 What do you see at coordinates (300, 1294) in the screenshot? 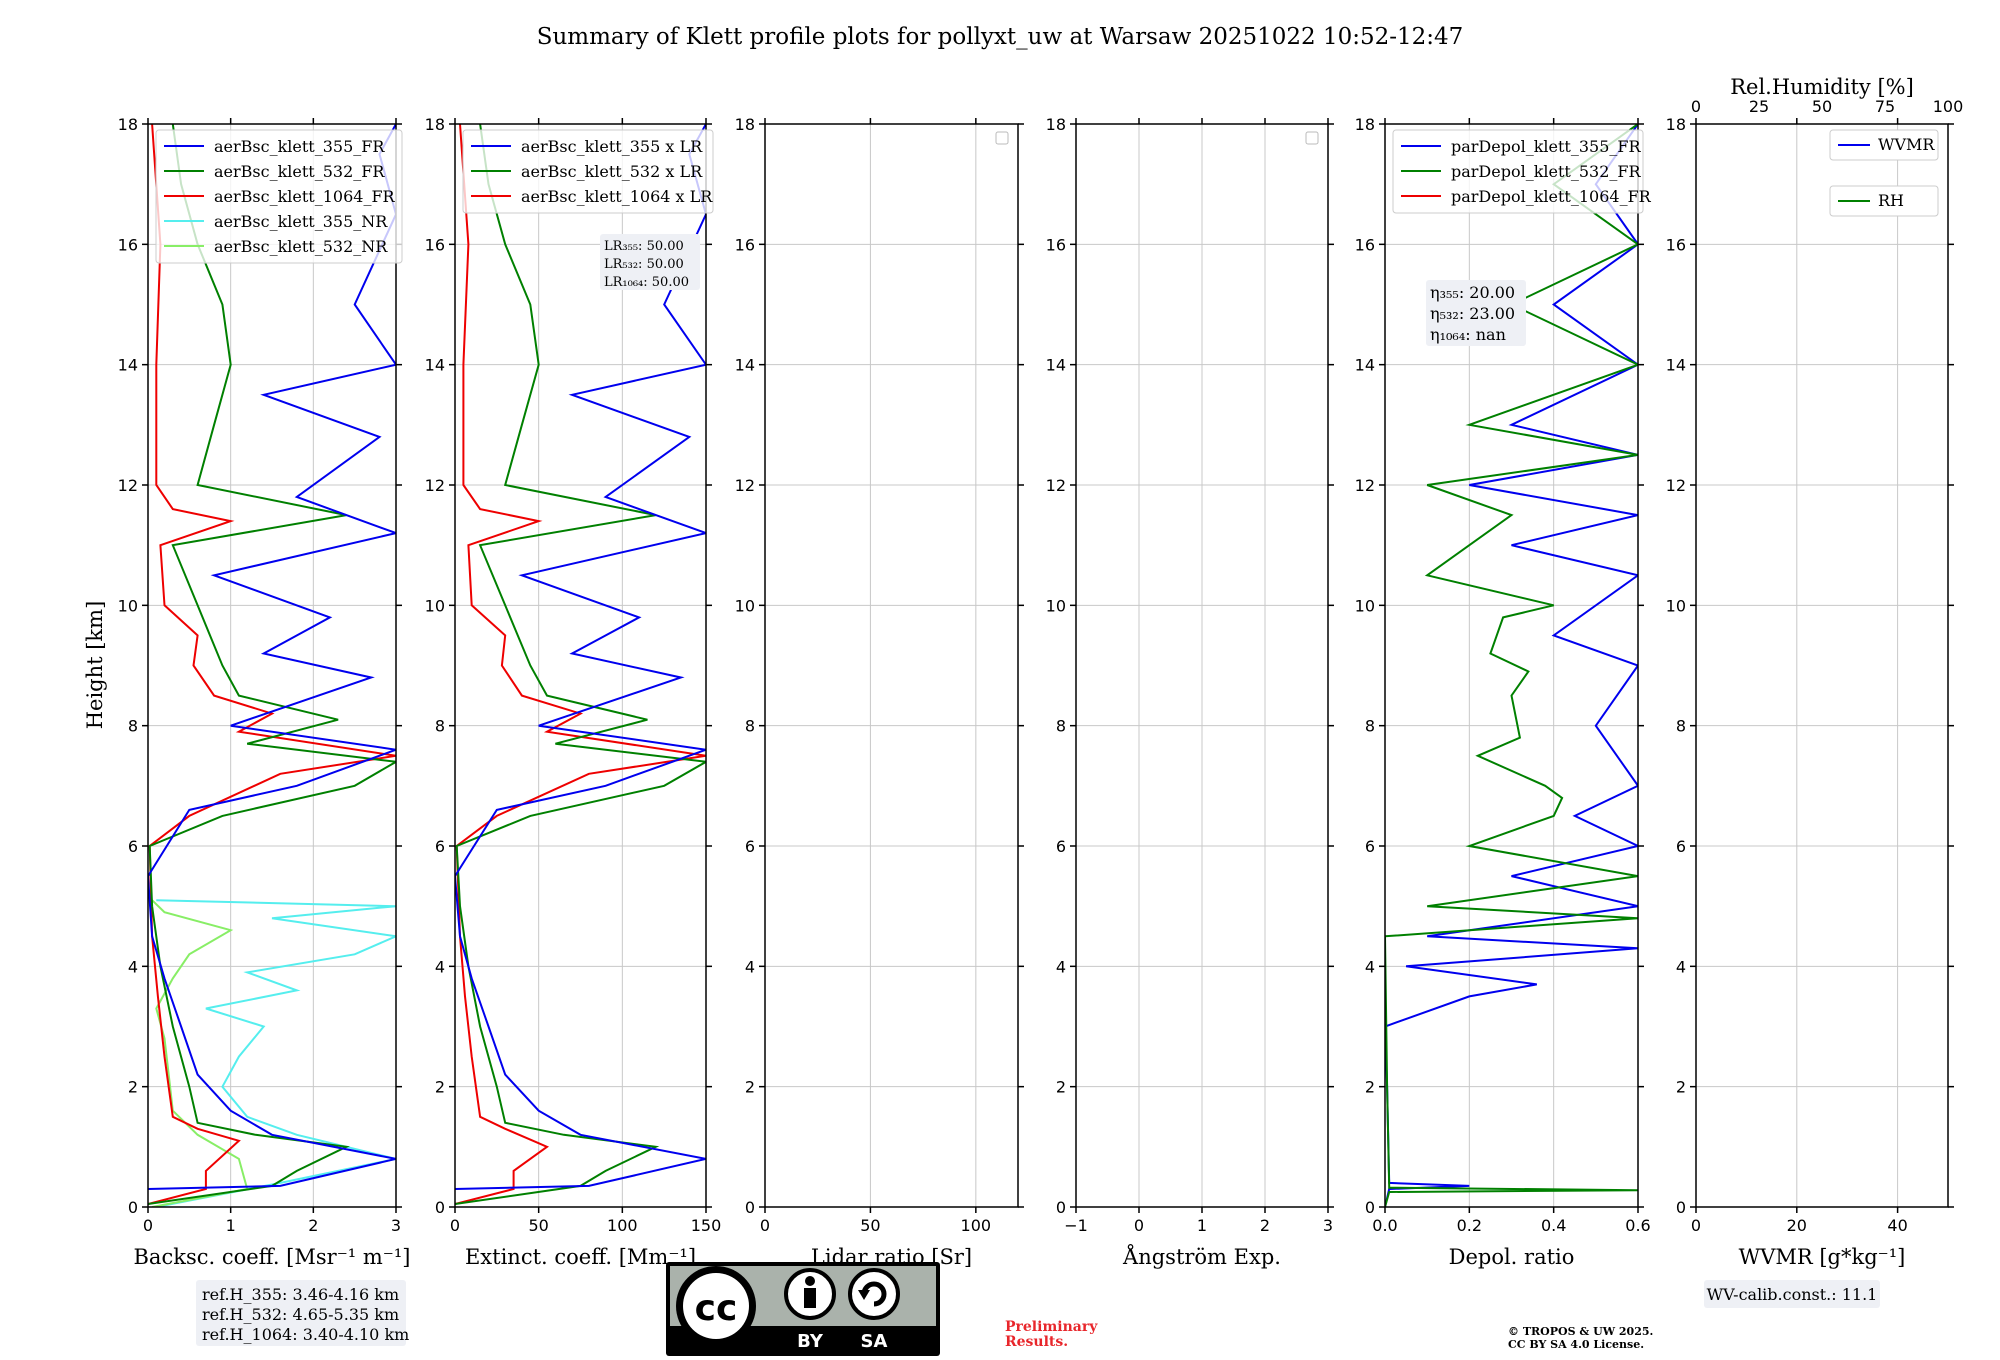
I see `ref-h-355: ref.H_355: 3.46-4.16 km` at bounding box center [300, 1294].